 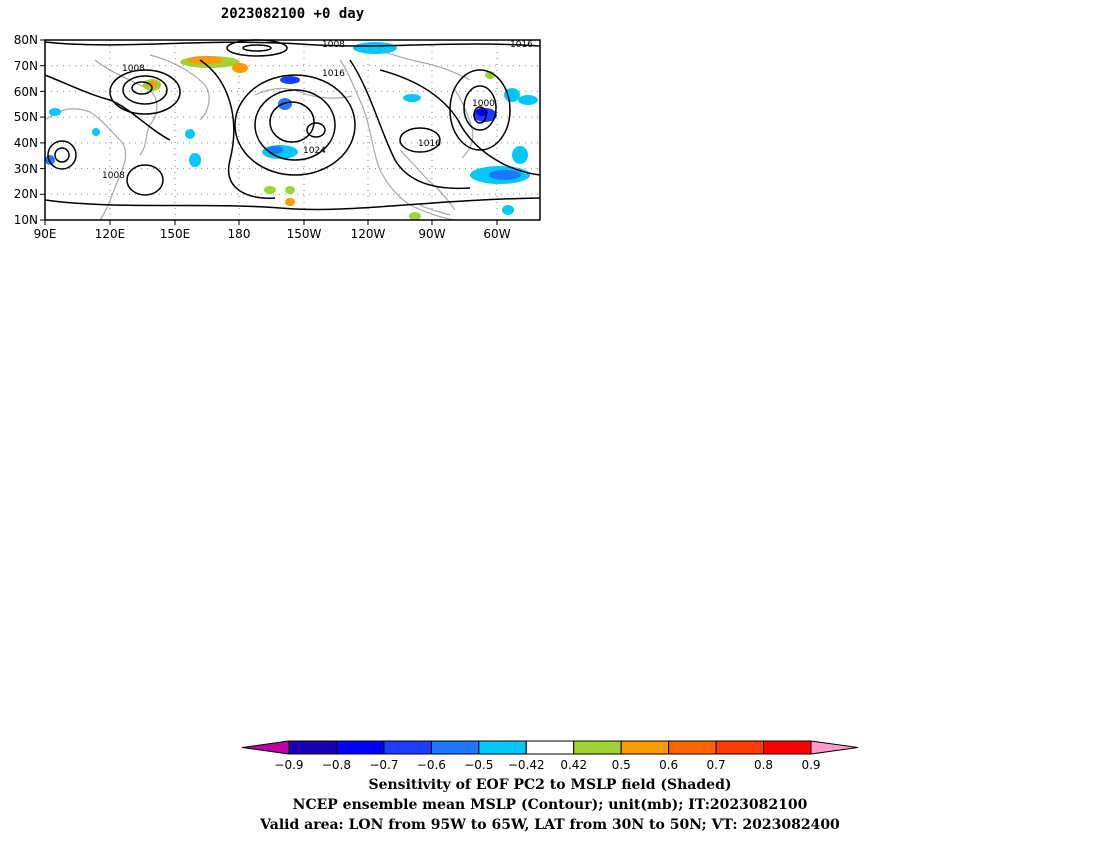 I want to click on colorbar-tick-label: 0.5, so click(x=621, y=765).